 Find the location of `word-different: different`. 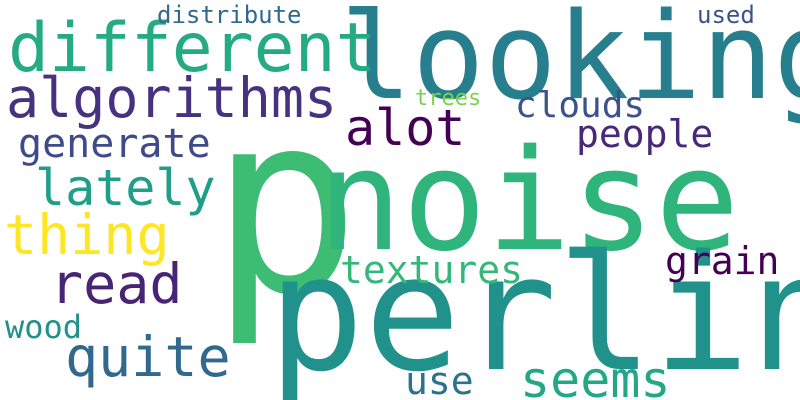

word-different: different is located at coordinates (192, 48).